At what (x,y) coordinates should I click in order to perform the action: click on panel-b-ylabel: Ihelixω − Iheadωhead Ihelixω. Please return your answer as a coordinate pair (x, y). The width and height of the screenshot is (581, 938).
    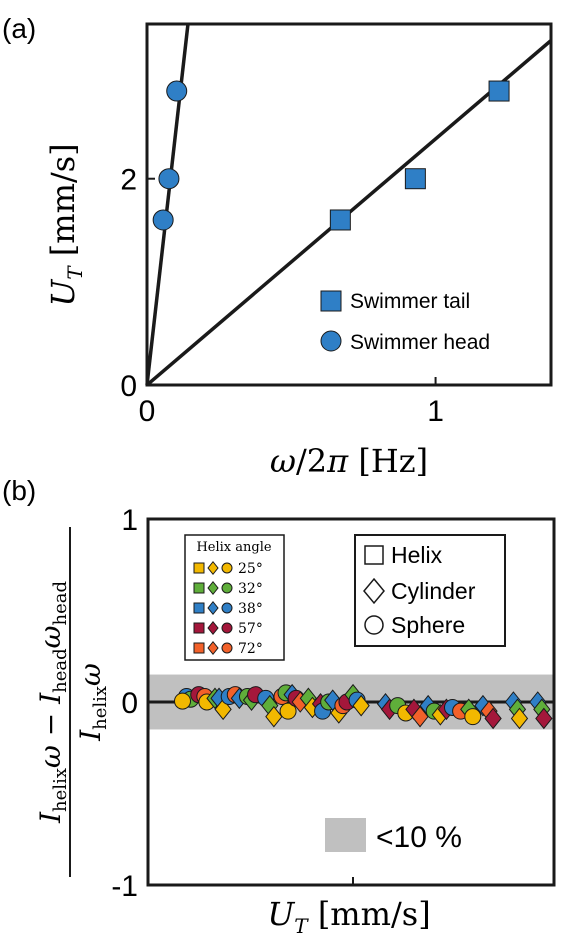
    Looking at the image, I should click on (72, 702).